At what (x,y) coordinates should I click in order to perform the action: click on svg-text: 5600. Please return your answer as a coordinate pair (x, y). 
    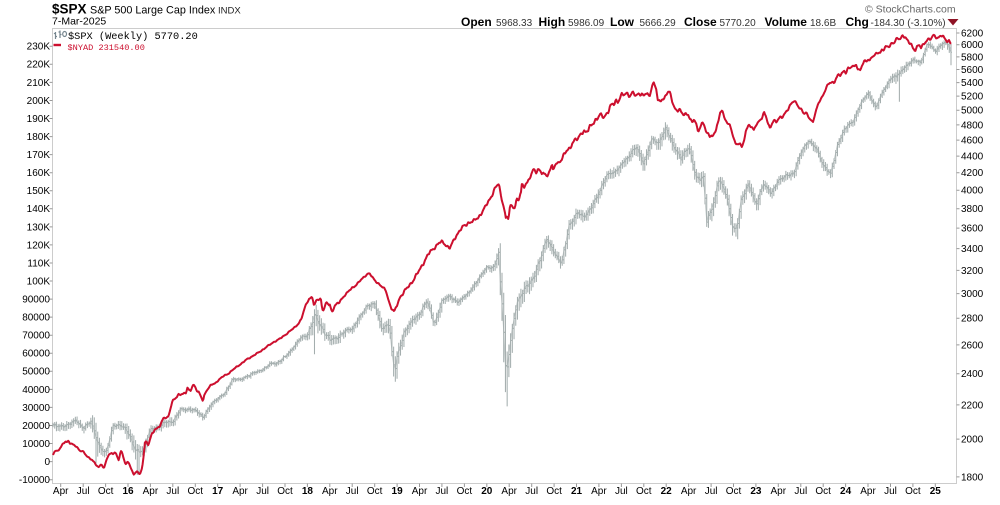
    Looking at the image, I should click on (972, 70).